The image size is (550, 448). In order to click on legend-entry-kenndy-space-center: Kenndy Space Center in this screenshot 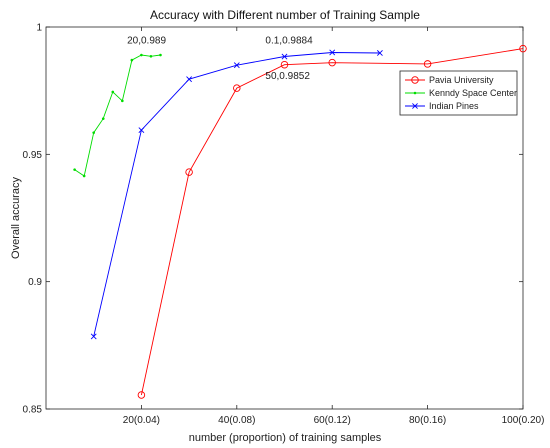, I will do `click(461, 93)`.